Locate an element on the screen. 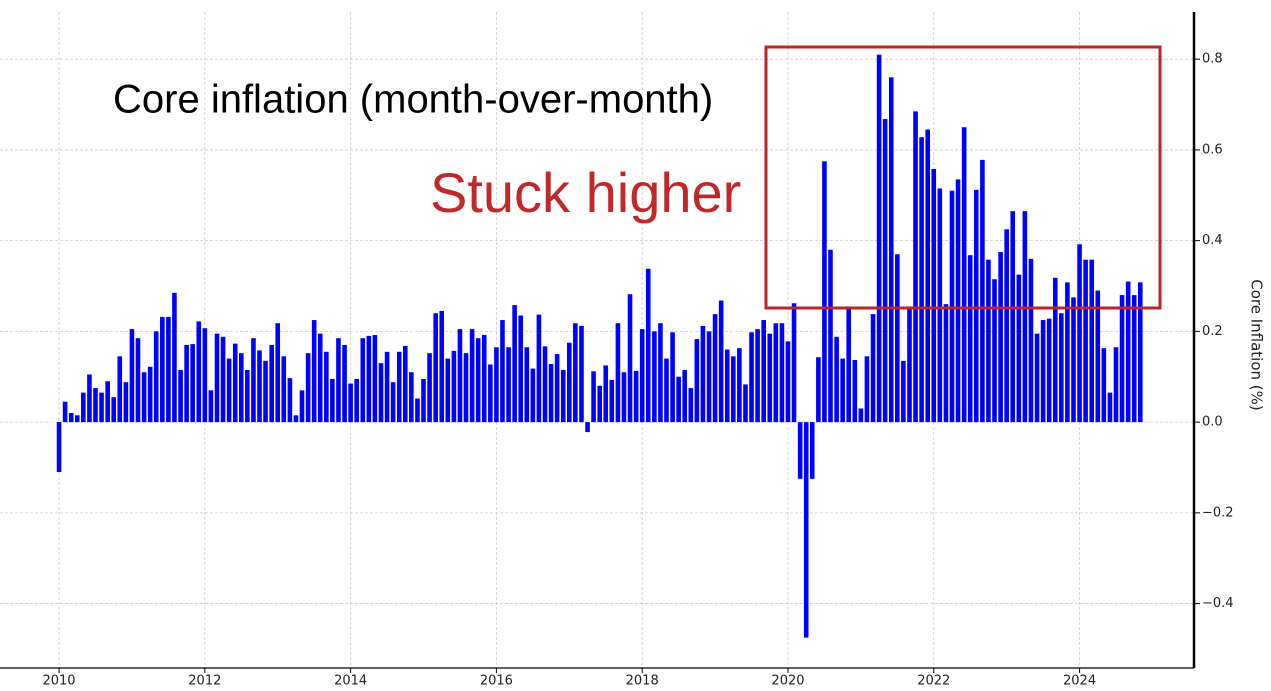  x-tick-label: 2022 is located at coordinates (933, 681).